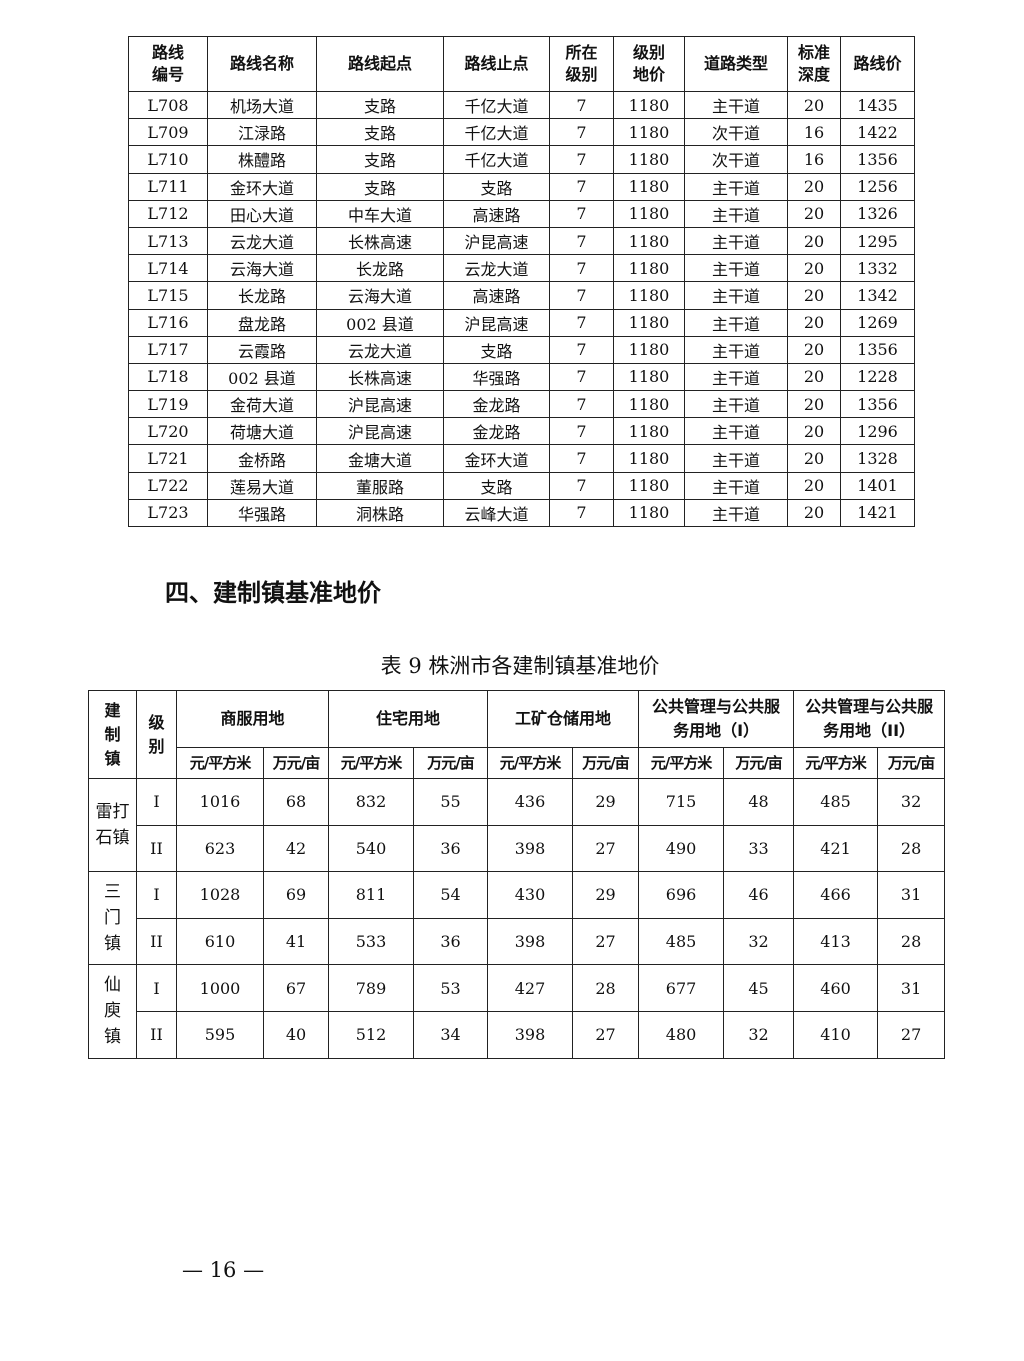  I want to click on table-cell: 1256, so click(877, 186).